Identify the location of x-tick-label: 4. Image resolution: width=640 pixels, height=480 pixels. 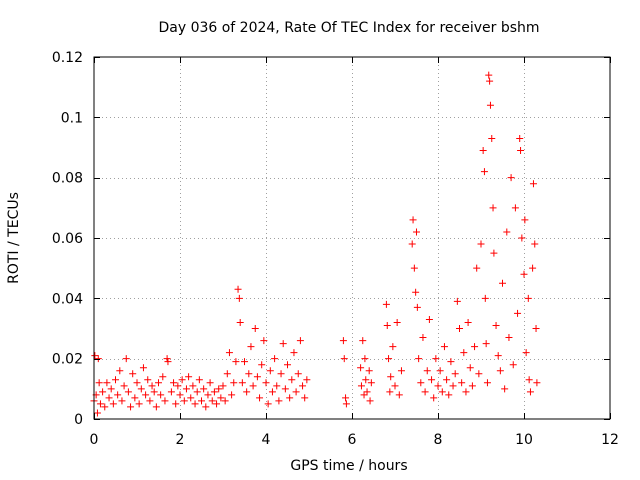
(266, 440).